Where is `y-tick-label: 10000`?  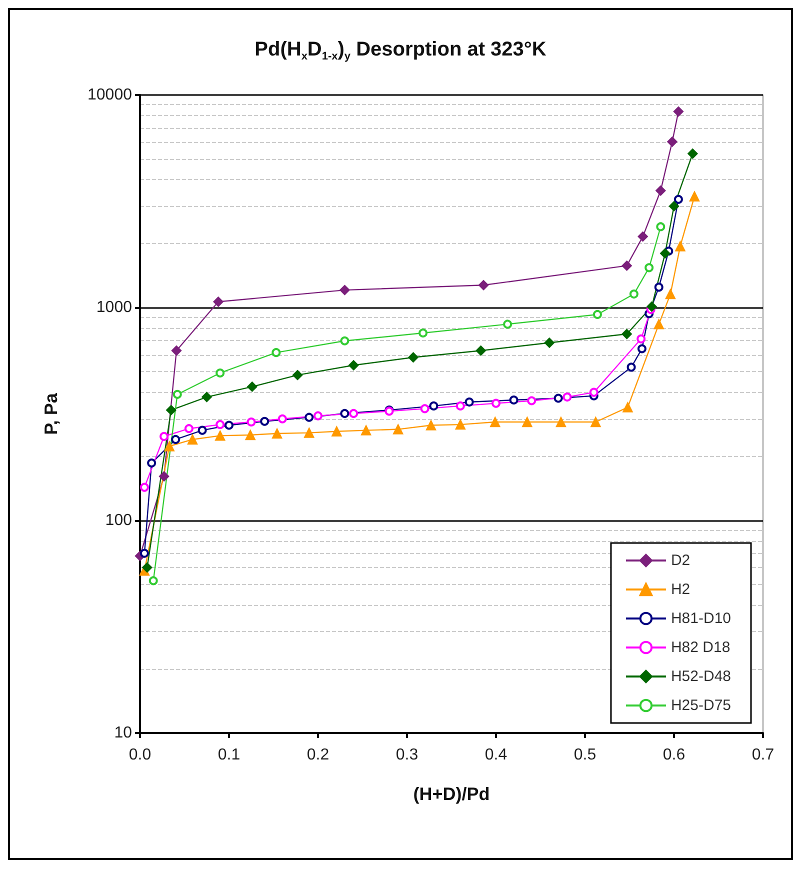 y-tick-label: 10000 is located at coordinates (110, 95).